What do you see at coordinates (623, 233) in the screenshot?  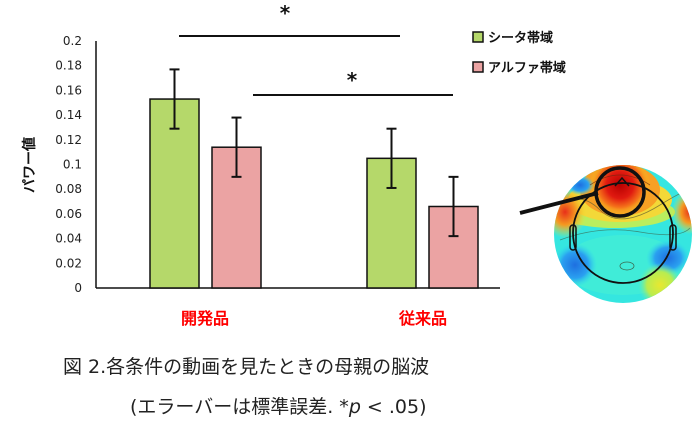 I see `head-outline` at bounding box center [623, 233].